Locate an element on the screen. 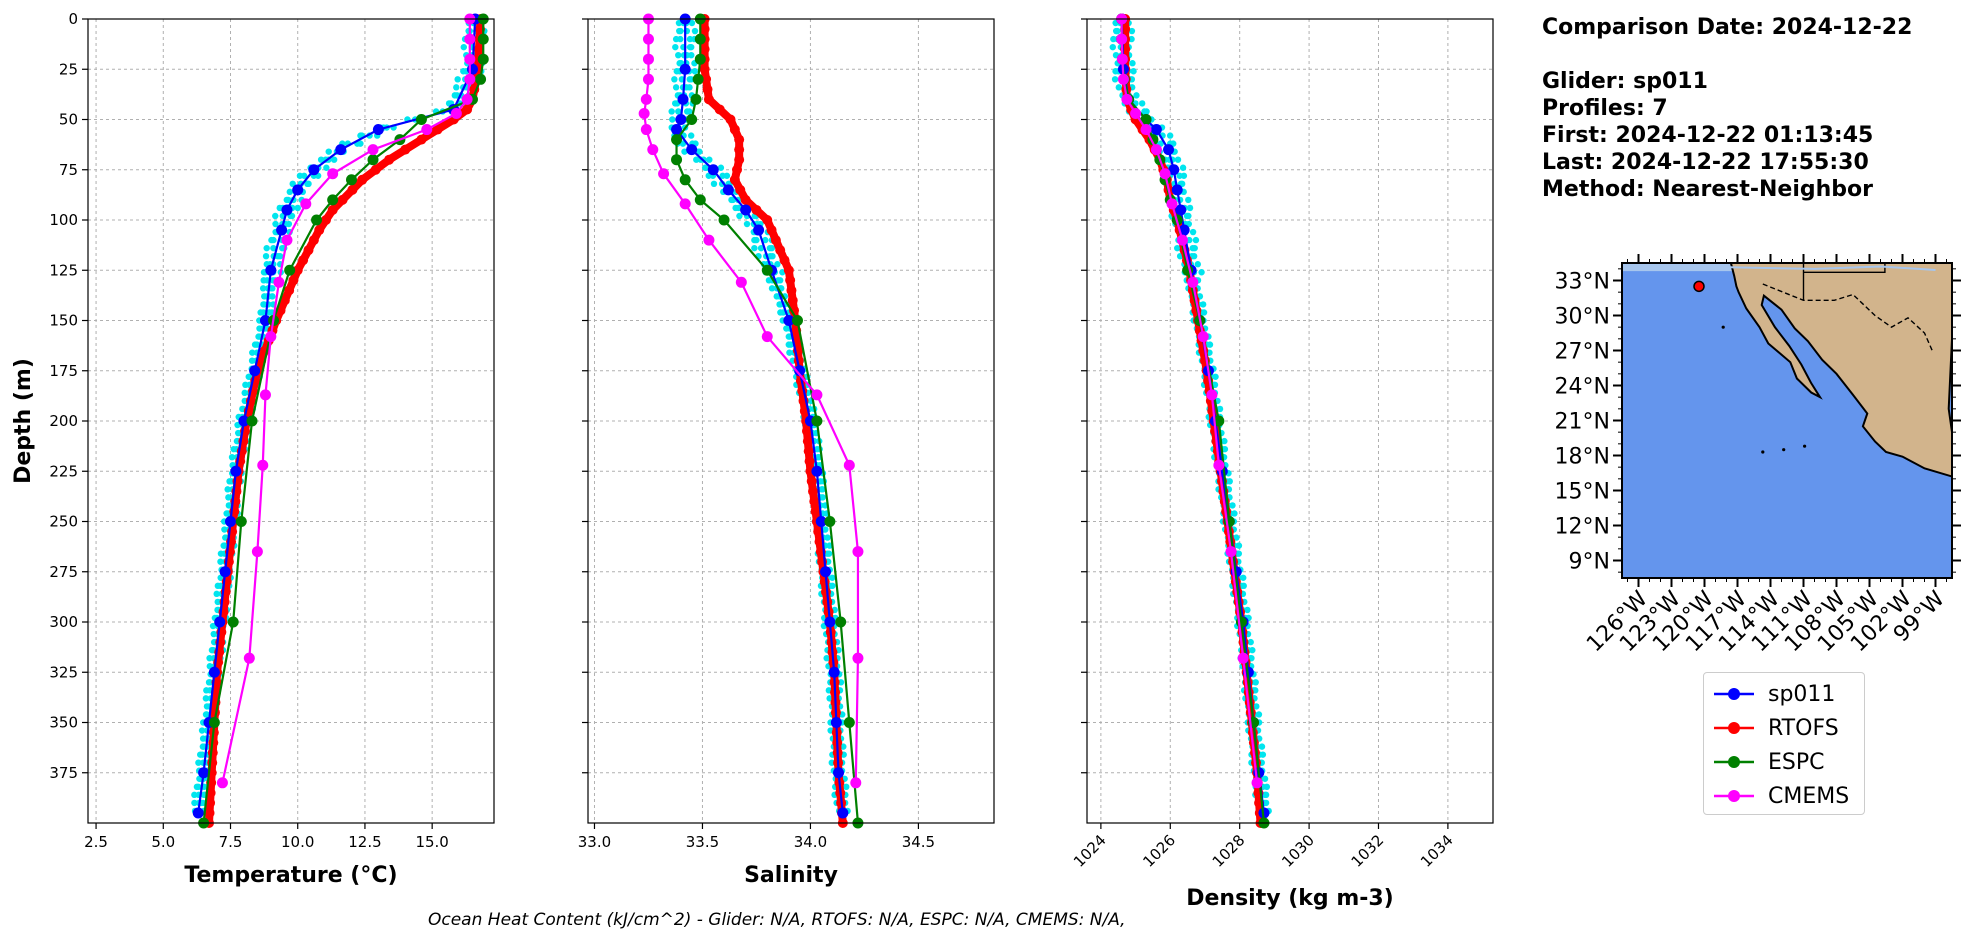 This screenshot has height=934, width=1978. last-time: Last: 2024-12-22 17:55:30 is located at coordinates (1705, 162).